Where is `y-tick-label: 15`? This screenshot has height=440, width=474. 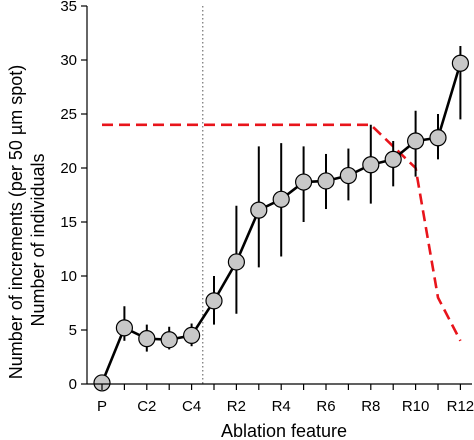
y-tick-label: 15 is located at coordinates (68, 222).